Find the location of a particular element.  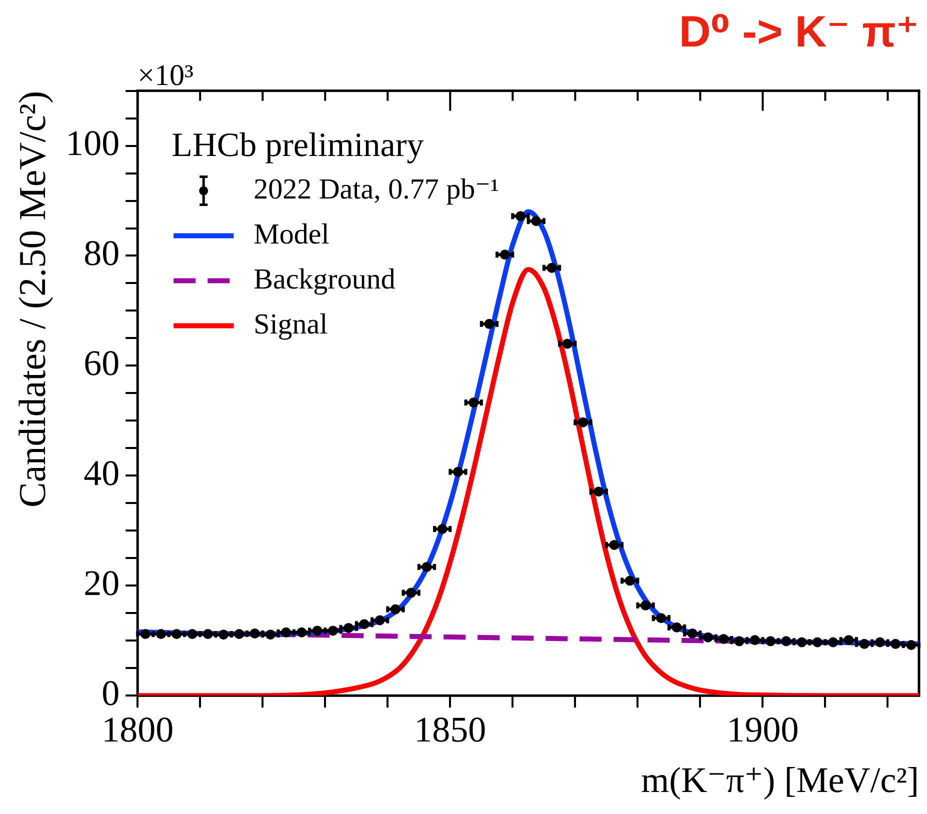

y-tick-label: 100 is located at coordinates (93, 143).